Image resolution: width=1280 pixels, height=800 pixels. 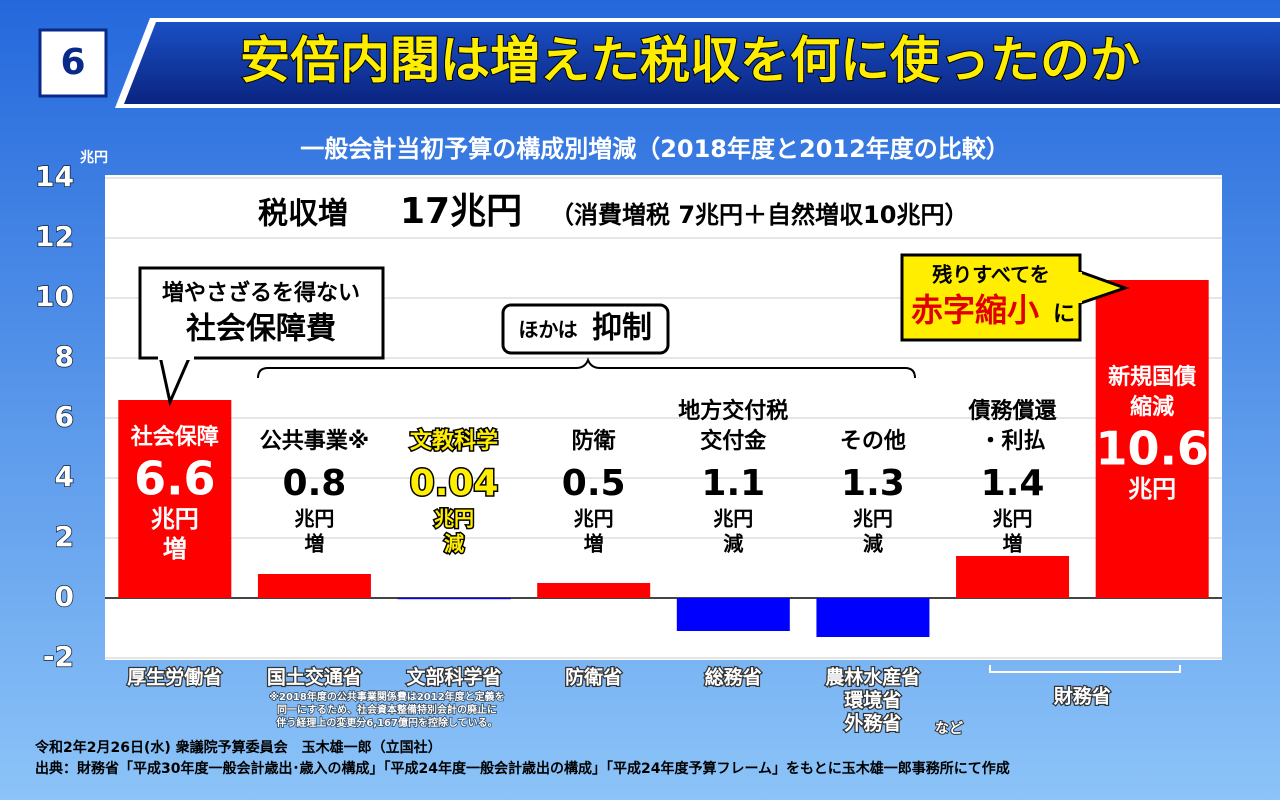 What do you see at coordinates (733, 483) in the screenshot?
I see `value-label: 1.1` at bounding box center [733, 483].